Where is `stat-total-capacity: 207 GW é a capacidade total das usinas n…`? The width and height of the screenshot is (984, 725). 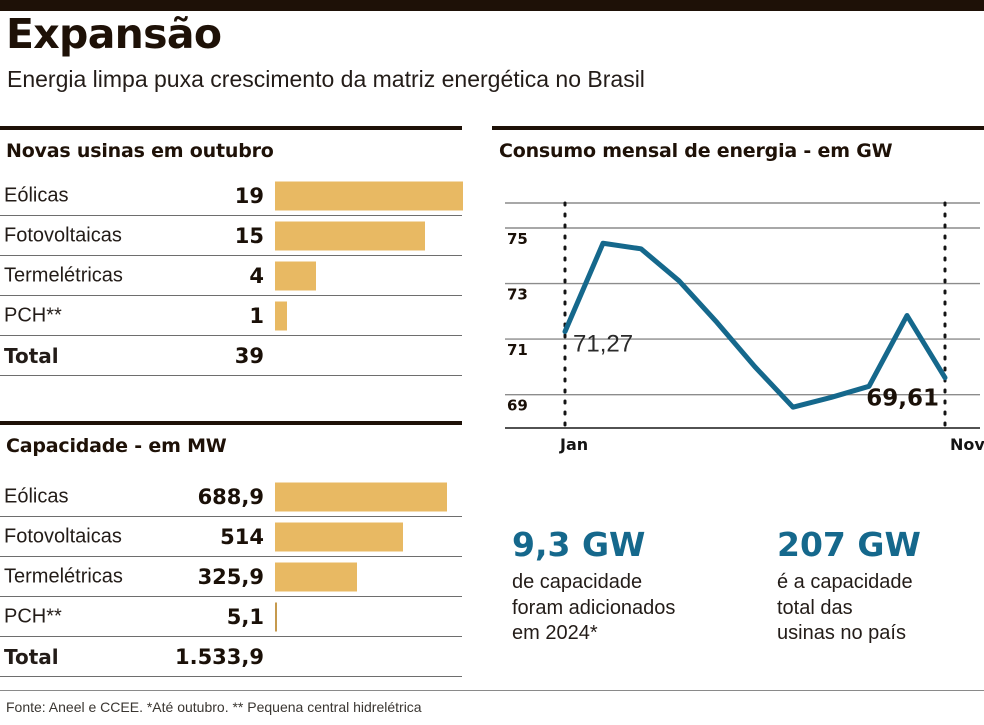
stat-total-capacity: 207 GW é a capacidade total das usinas n… is located at coordinates (880, 587).